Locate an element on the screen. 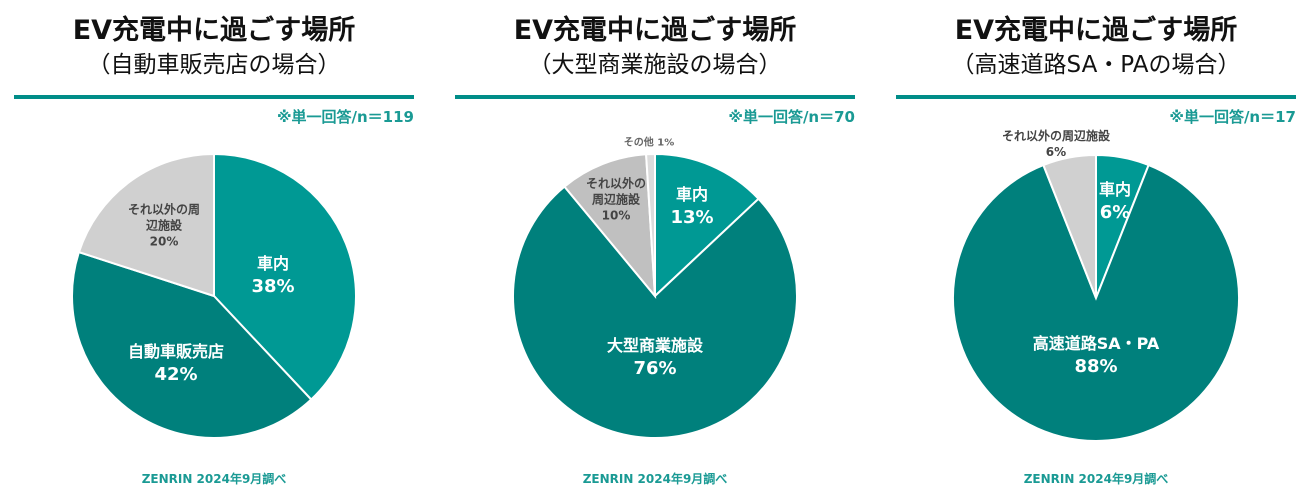 Image resolution: width=1300 pixels, height=500 pixels. slice-label: それ以外の周辺施設 10% is located at coordinates (615, 200).